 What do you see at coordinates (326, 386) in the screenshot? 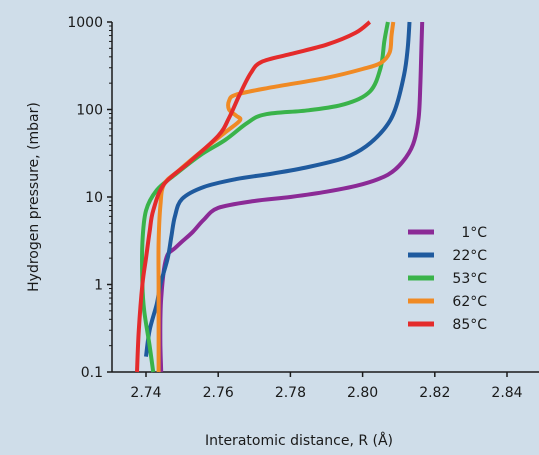
I see `x-ticks: 2.74 2.76 2.78 2.80 2.82 2.84` at bounding box center [326, 386].